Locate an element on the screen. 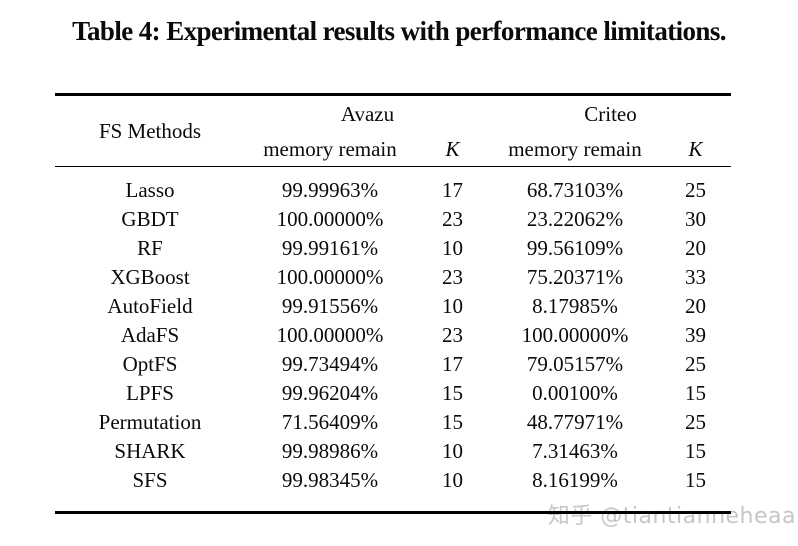 This screenshot has height=546, width=798. criteo-k-cell: 39 is located at coordinates (695, 335).